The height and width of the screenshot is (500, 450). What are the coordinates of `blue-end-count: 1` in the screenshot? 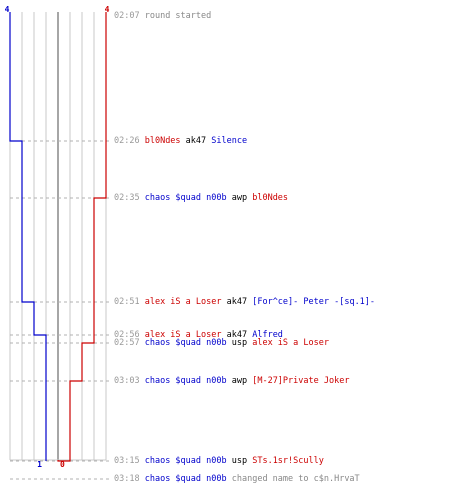 It's located at (39, 464).